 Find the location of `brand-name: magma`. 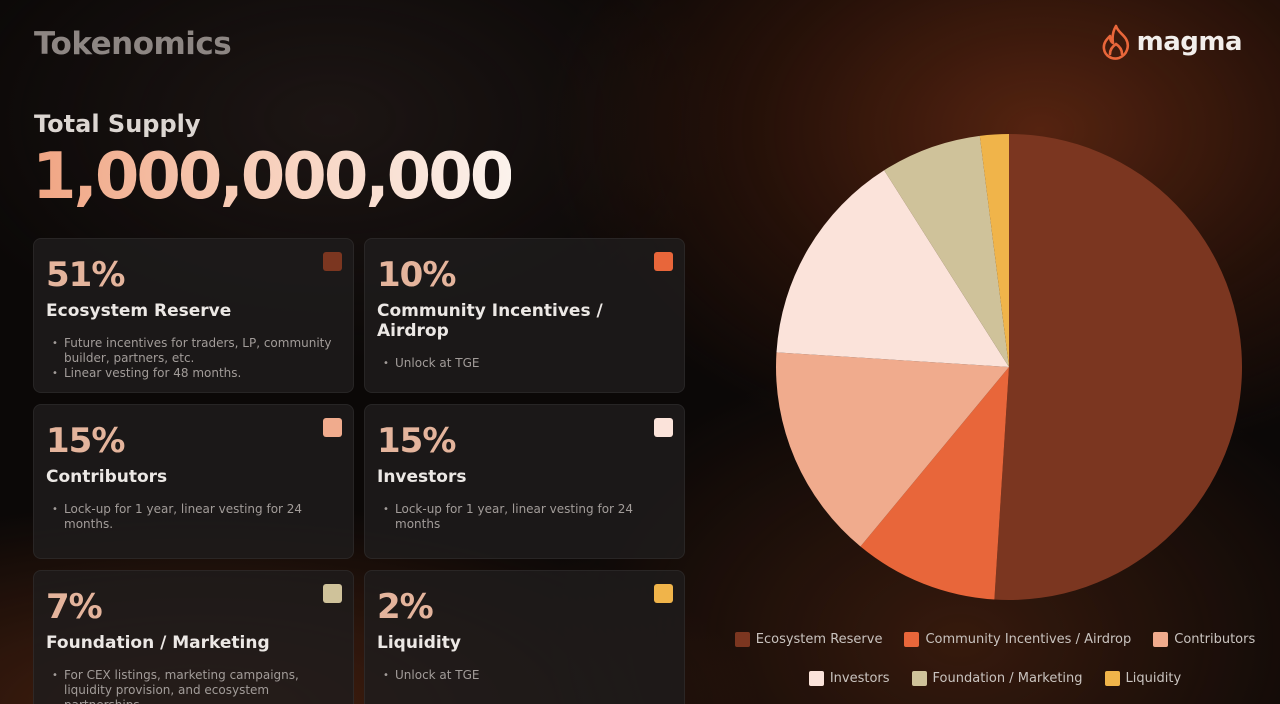

brand-name: magma is located at coordinates (1189, 42).